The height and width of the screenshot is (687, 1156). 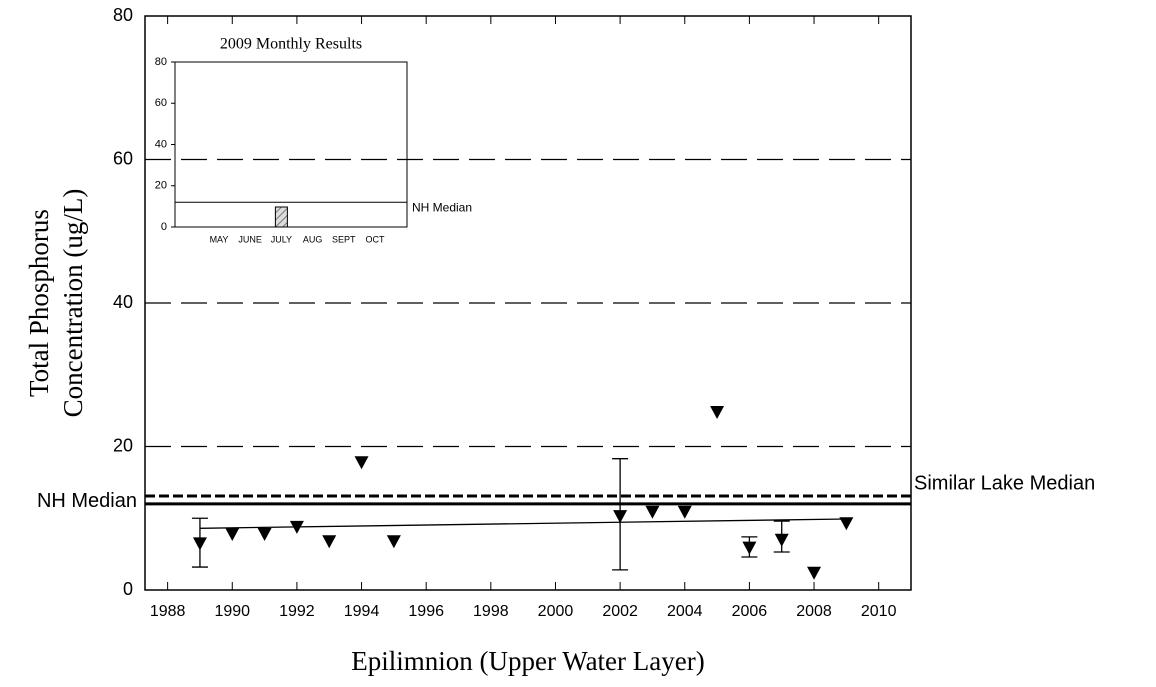 I want to click on inset-title: 2009 Monthly Results, so click(x=291, y=44).